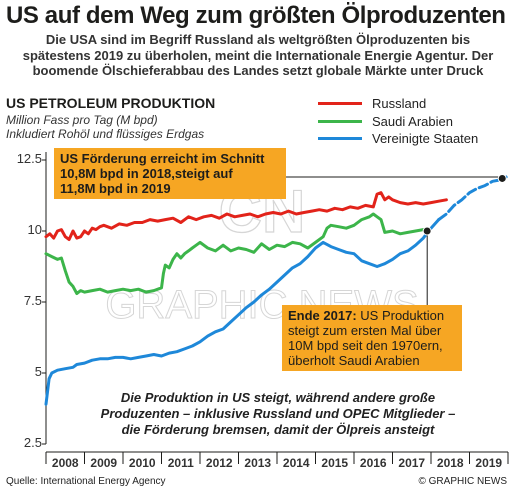  I want to click on x-tick-label: 2009, so click(104, 463).